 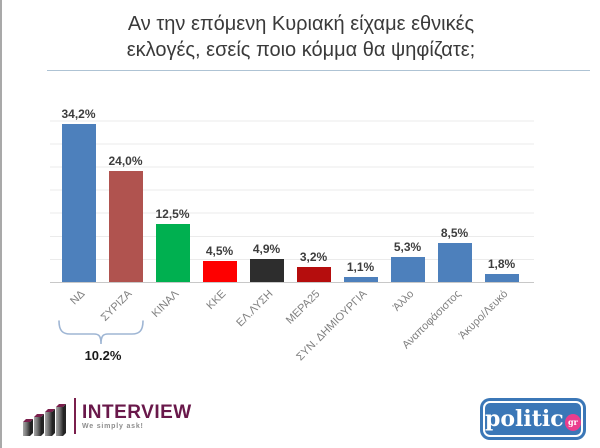 I want to click on value-label: 12,5%, so click(x=172, y=214).